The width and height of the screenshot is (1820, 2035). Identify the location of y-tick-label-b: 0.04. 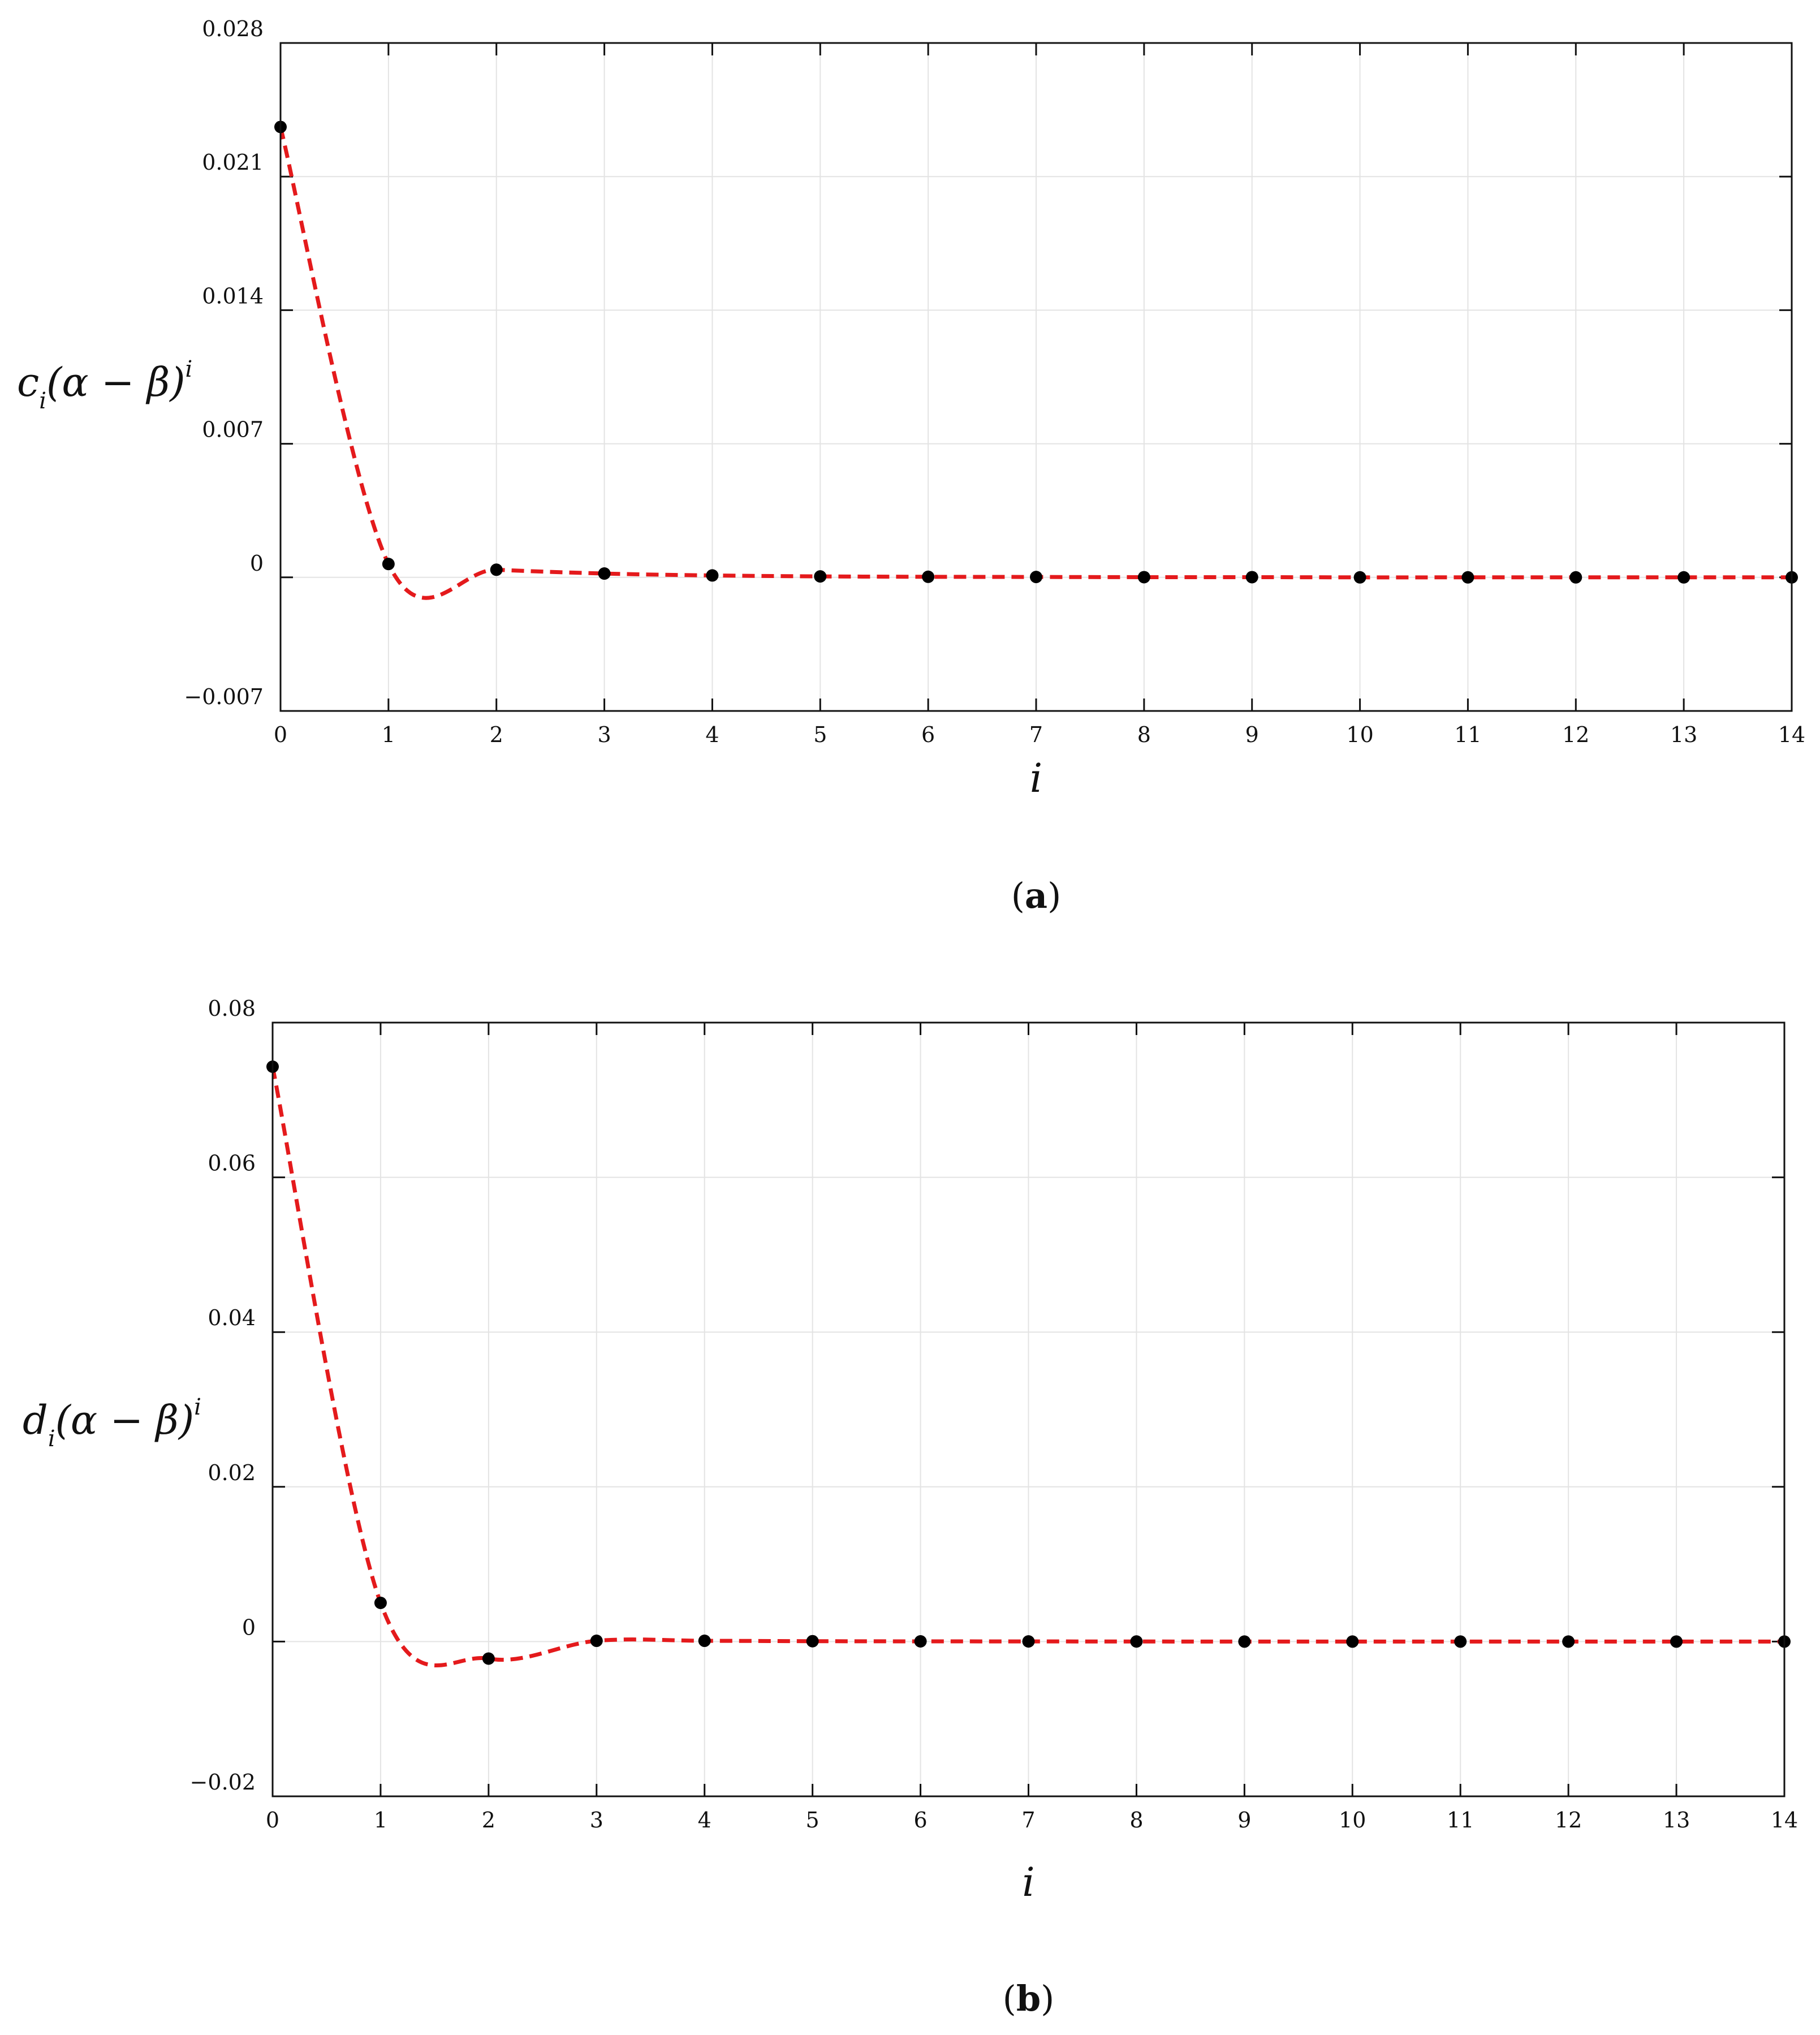
(232, 1317).